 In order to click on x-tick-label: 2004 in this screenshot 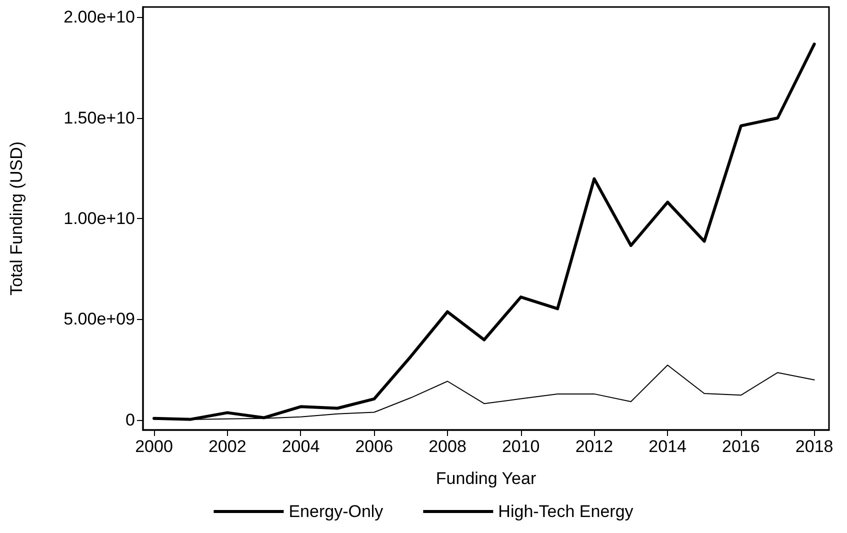, I will do `click(301, 446)`.